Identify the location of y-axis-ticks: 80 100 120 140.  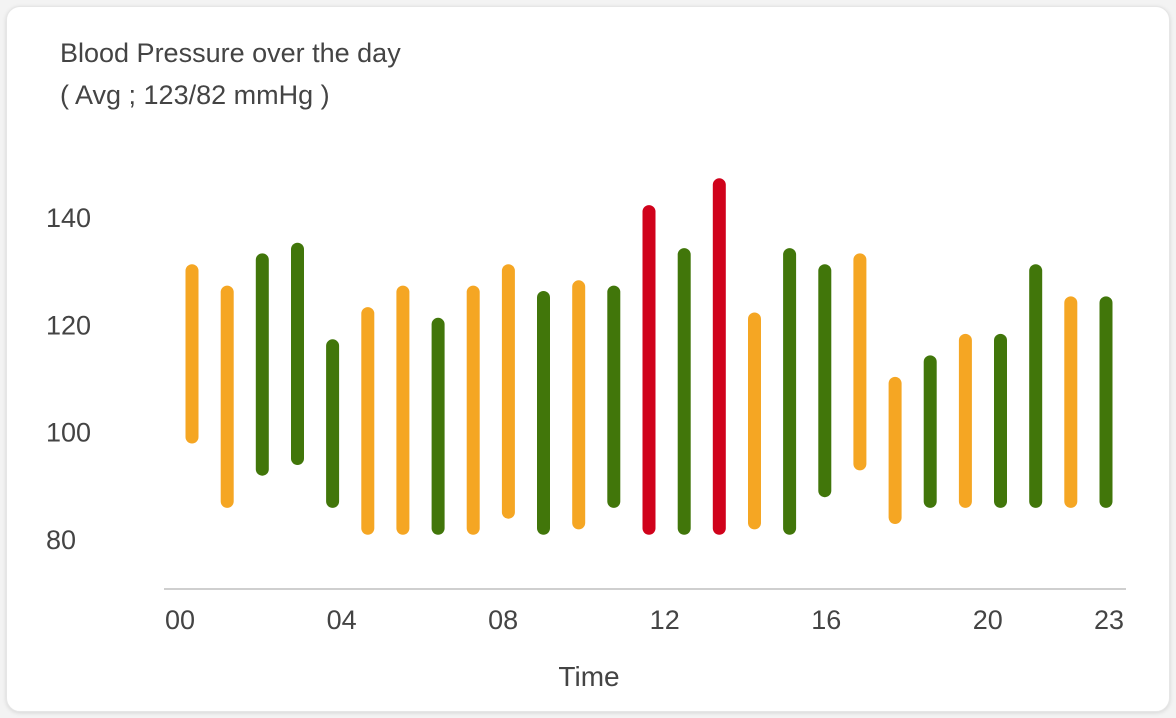
(68, 379).